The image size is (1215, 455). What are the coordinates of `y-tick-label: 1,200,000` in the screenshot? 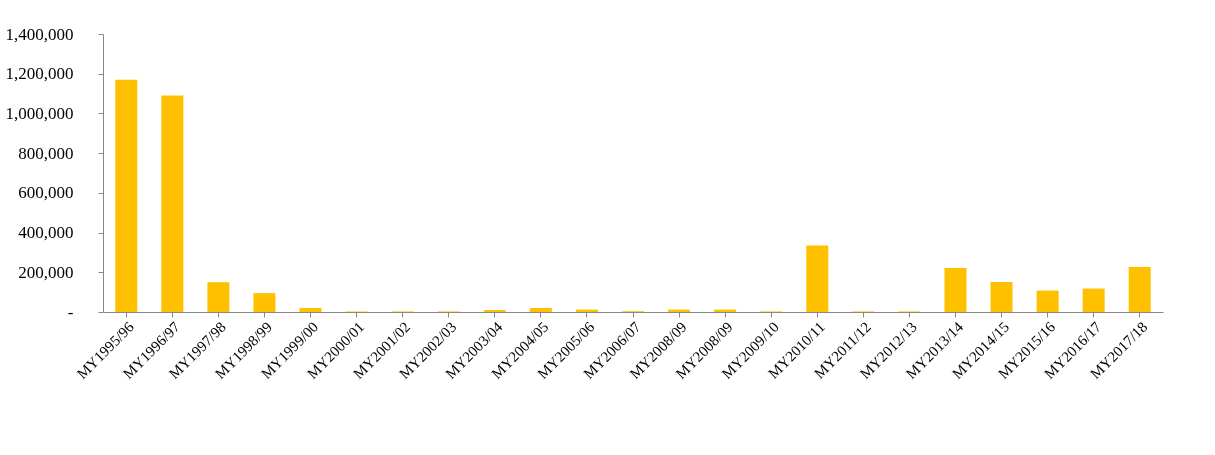 It's located at (39, 74).